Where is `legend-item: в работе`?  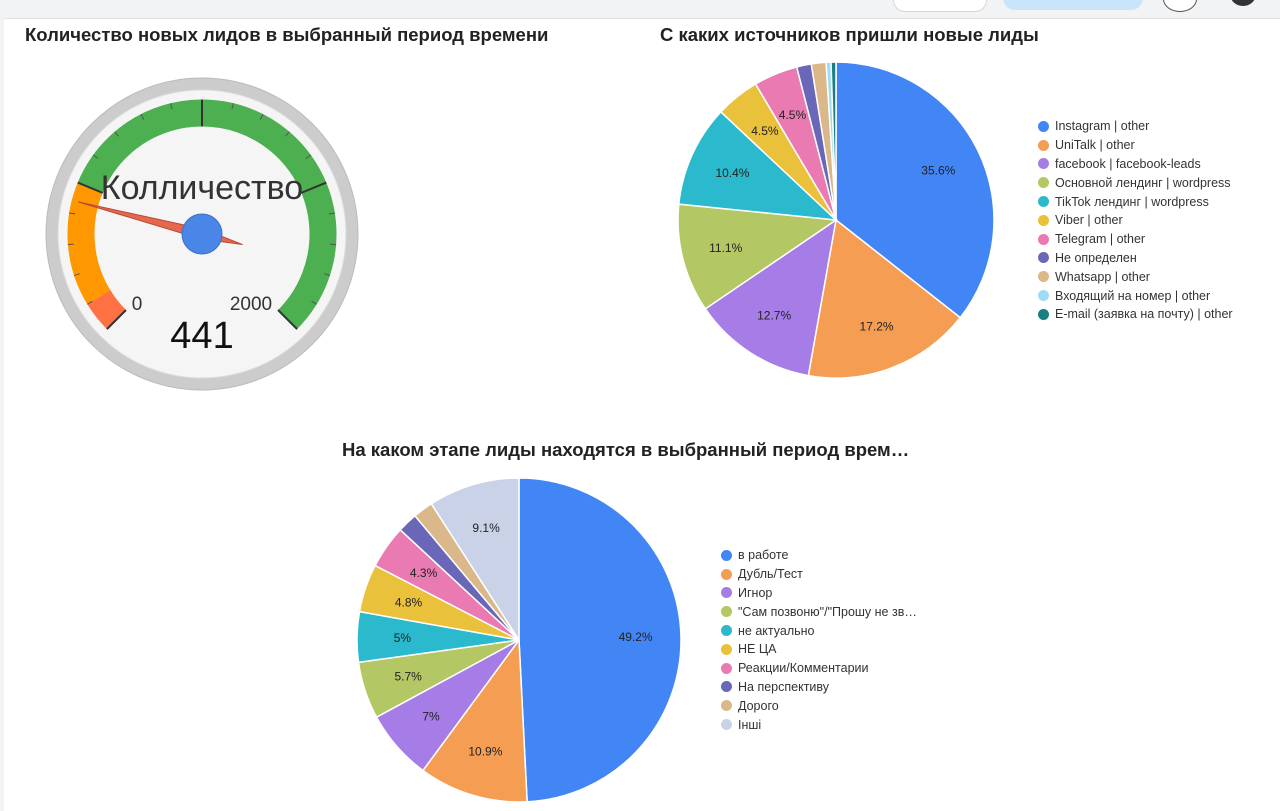 legend-item: в работе is located at coordinates (819, 555).